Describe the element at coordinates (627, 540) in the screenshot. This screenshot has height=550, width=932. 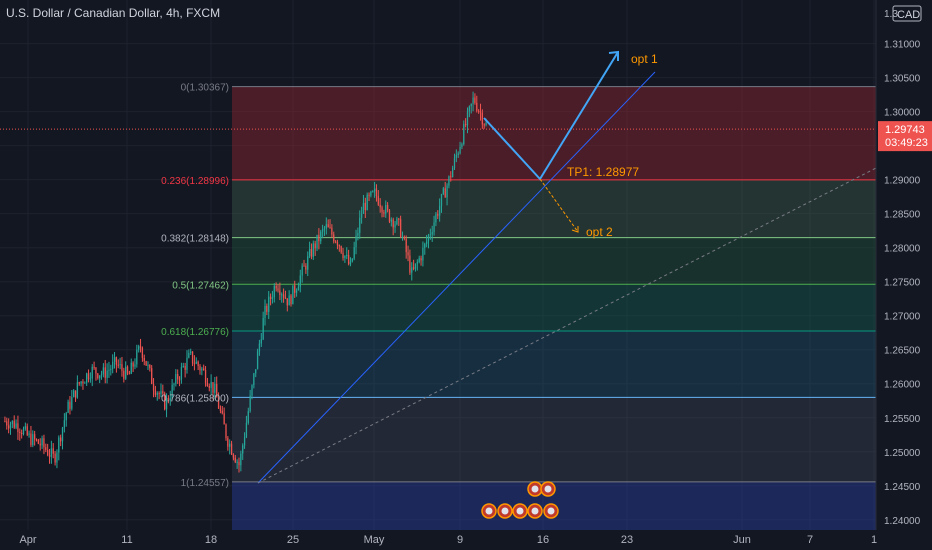
I see `x-tick-label: 23` at that location.